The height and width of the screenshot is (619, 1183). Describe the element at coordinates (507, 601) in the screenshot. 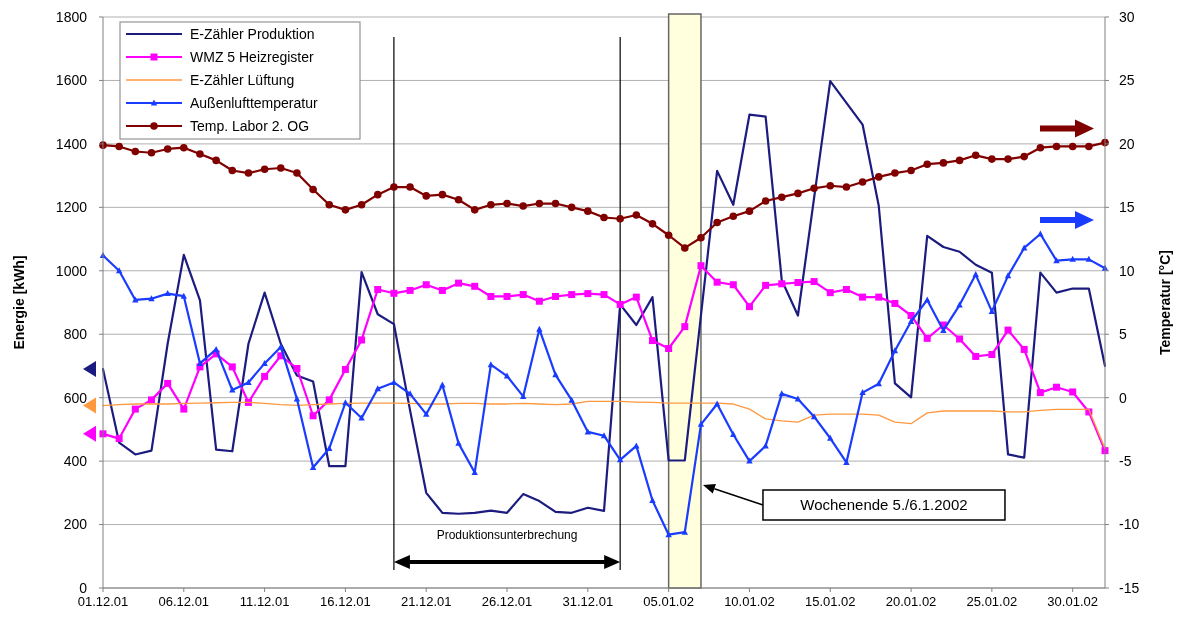

I see `x-tick-label: 26.12.01` at that location.